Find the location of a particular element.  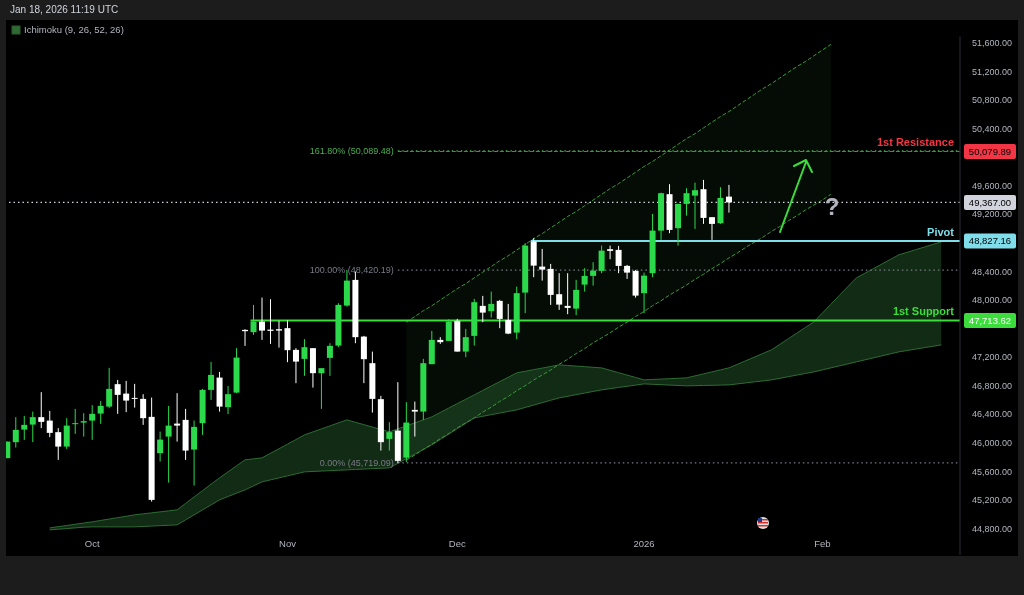

y-tick-label: 48,400.00 is located at coordinates (991, 271).